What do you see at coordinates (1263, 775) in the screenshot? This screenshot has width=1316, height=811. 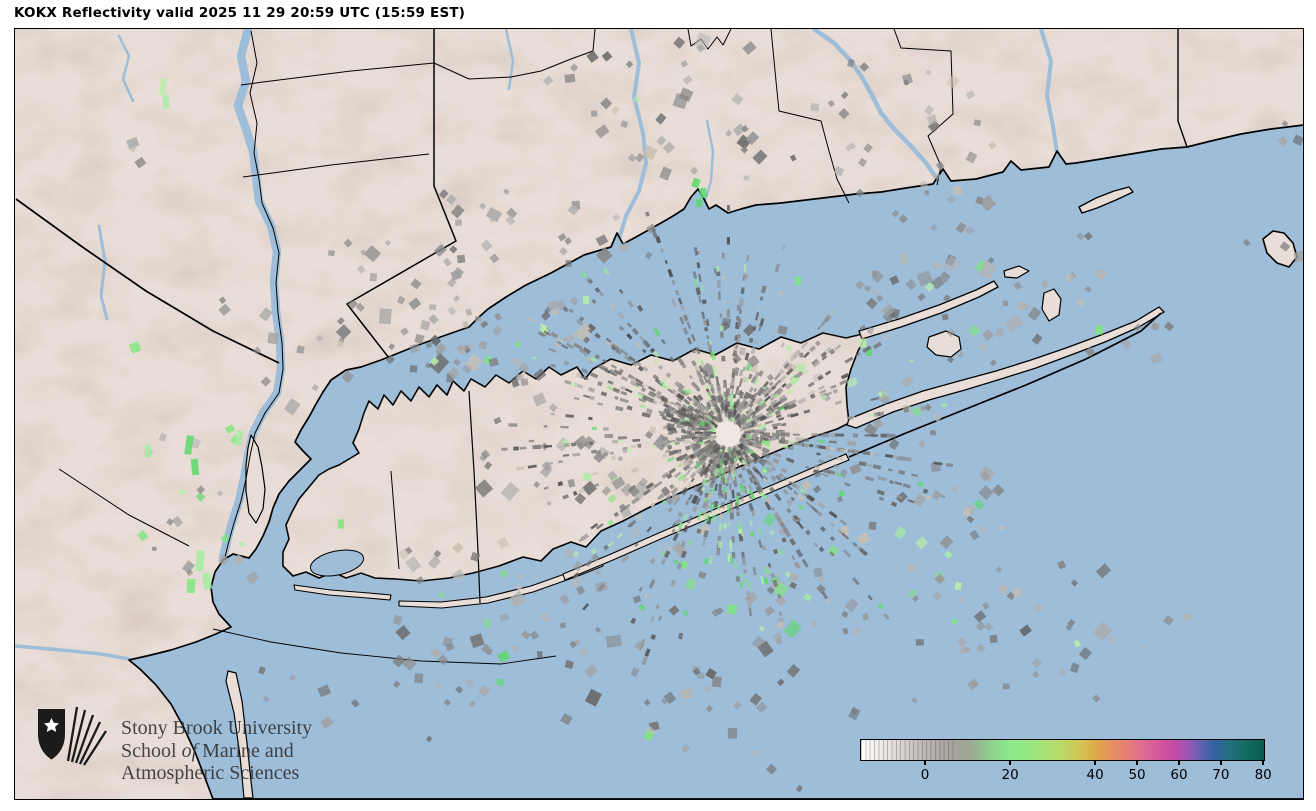 I see `colorbar-tick-label: 80` at bounding box center [1263, 775].